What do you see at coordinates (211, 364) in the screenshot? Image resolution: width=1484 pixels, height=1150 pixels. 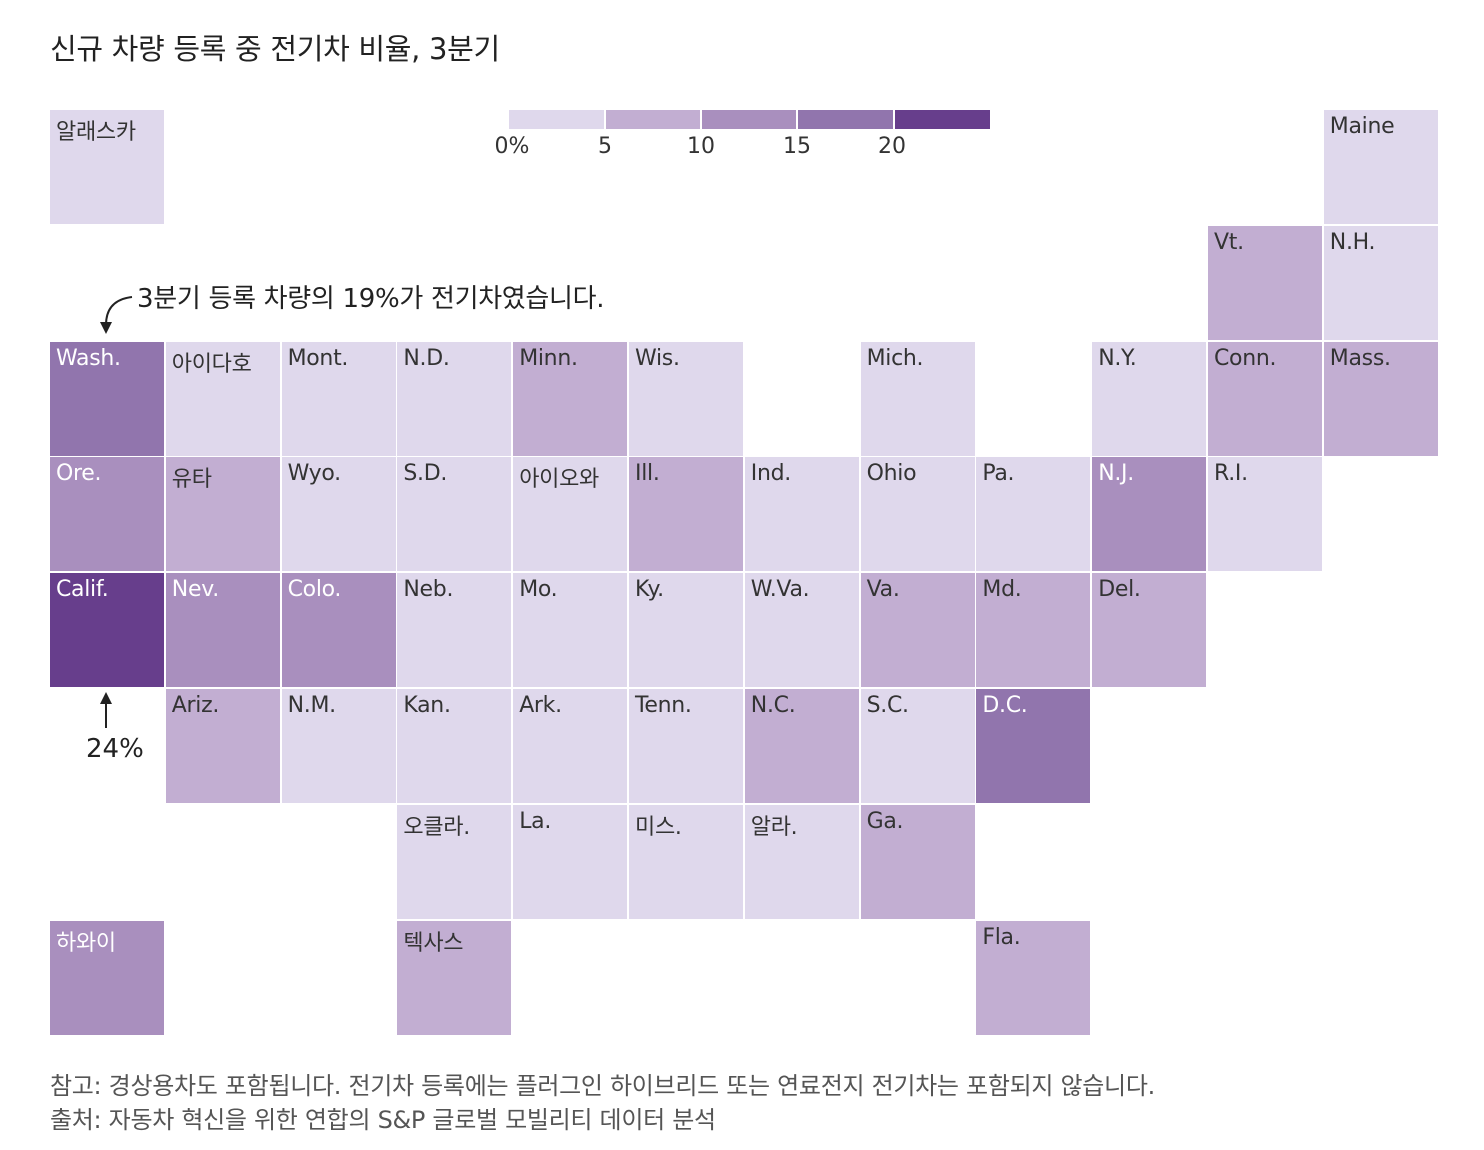 I see `state-label: 아이다호` at bounding box center [211, 364].